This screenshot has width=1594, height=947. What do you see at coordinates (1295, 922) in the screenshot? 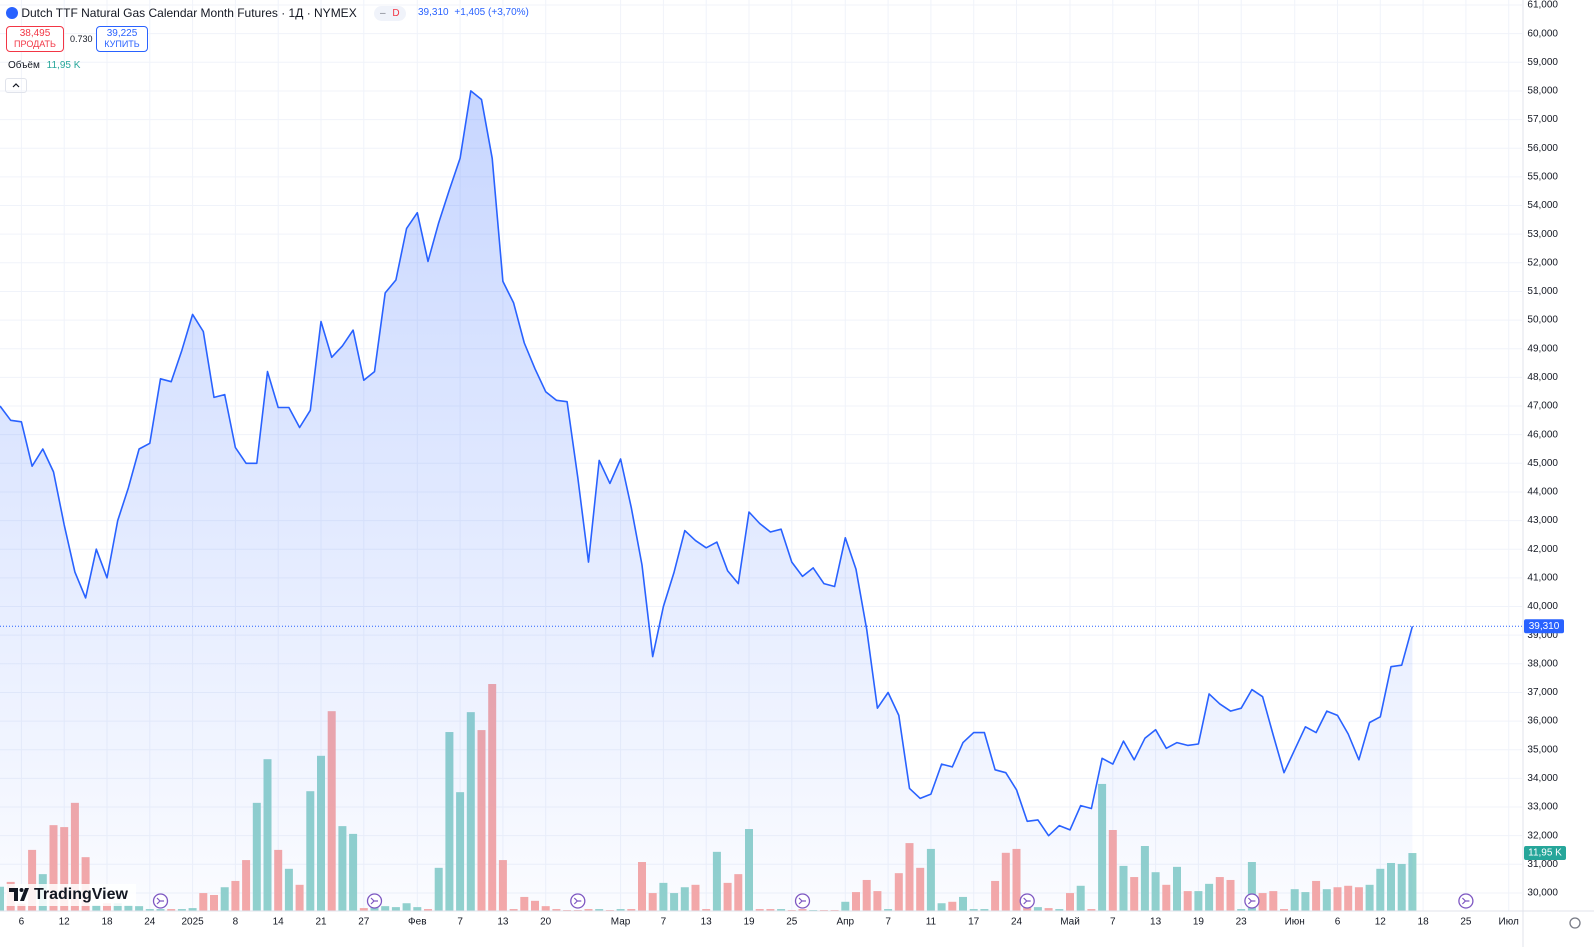
I see `x-tick-label: Июн` at bounding box center [1295, 922].